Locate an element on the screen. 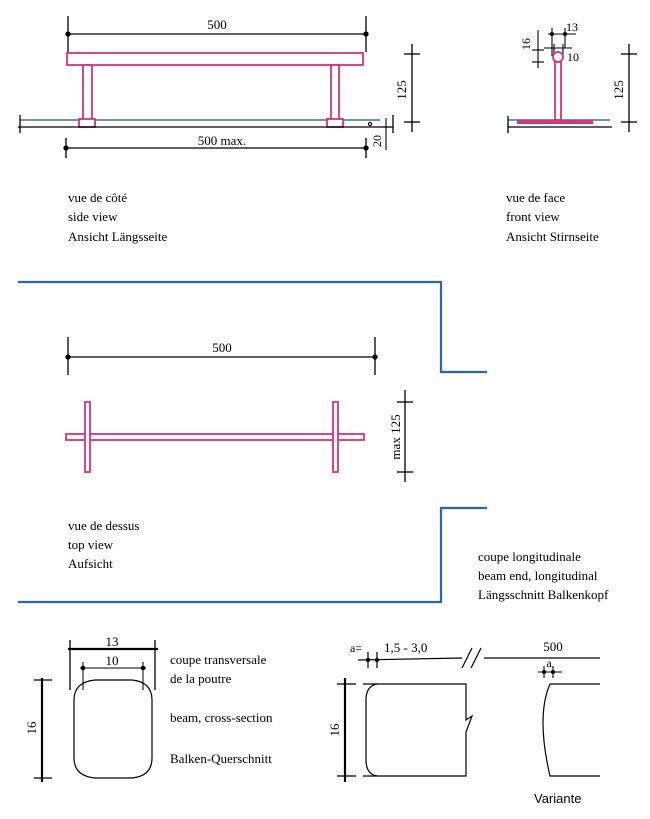 The width and height of the screenshot is (650, 819). front-view-beam-height-dimension is located at coordinates (538, 49).